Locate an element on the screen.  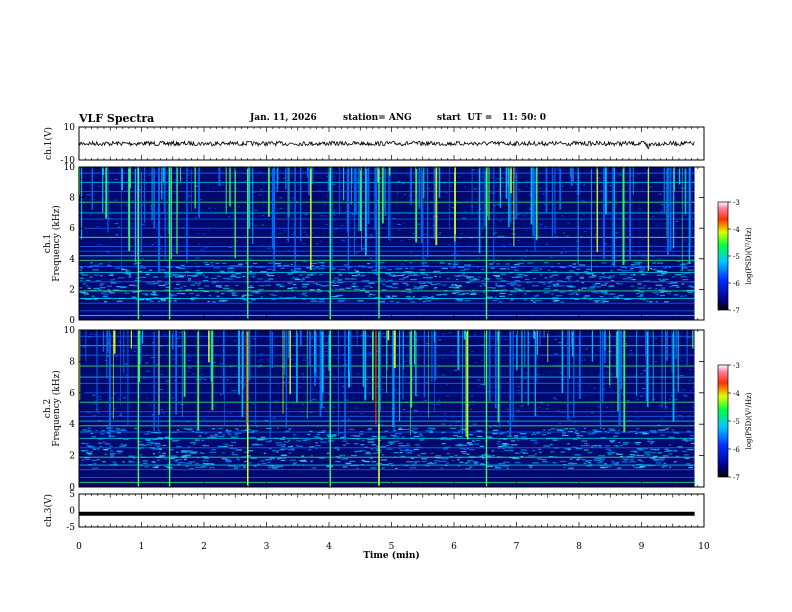
header-station: station= ANG is located at coordinates (377, 118).